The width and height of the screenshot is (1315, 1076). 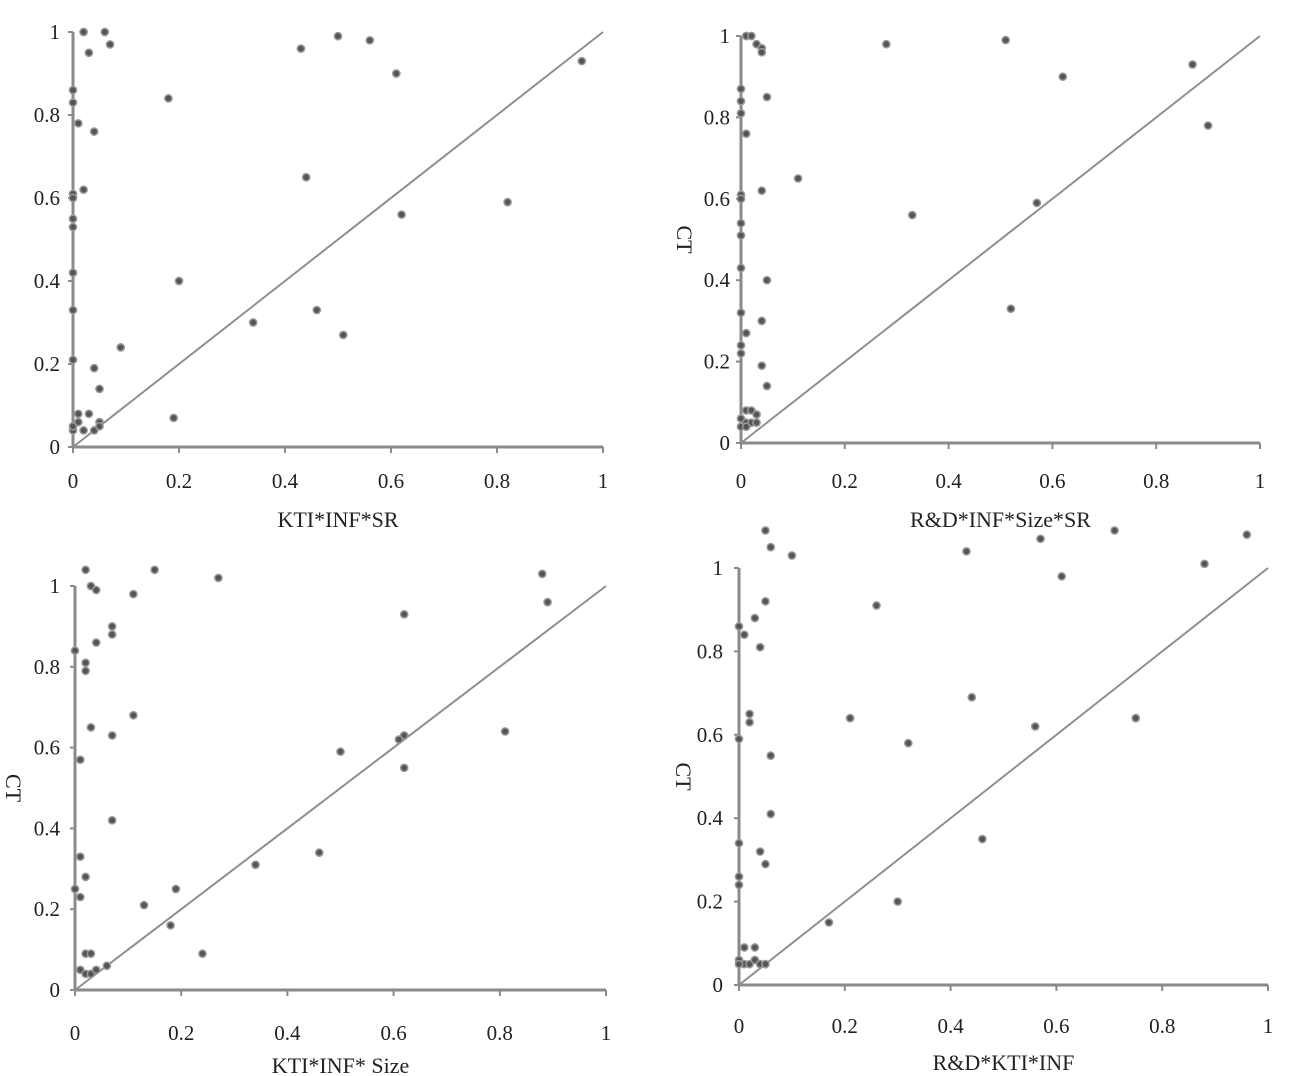 What do you see at coordinates (337, 519) in the screenshot?
I see `x-axis-label: KTI*INF*SR` at bounding box center [337, 519].